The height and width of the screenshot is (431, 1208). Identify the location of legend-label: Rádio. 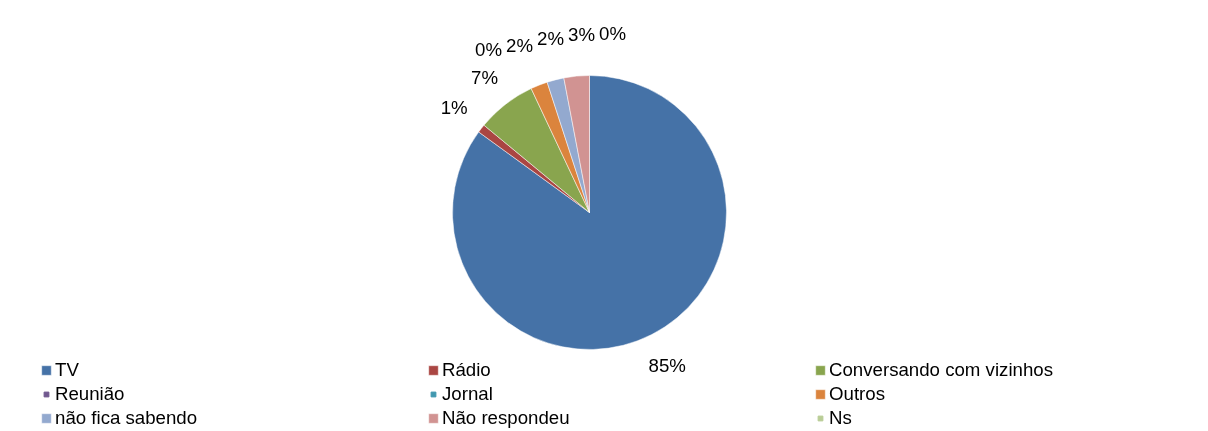
(466, 369).